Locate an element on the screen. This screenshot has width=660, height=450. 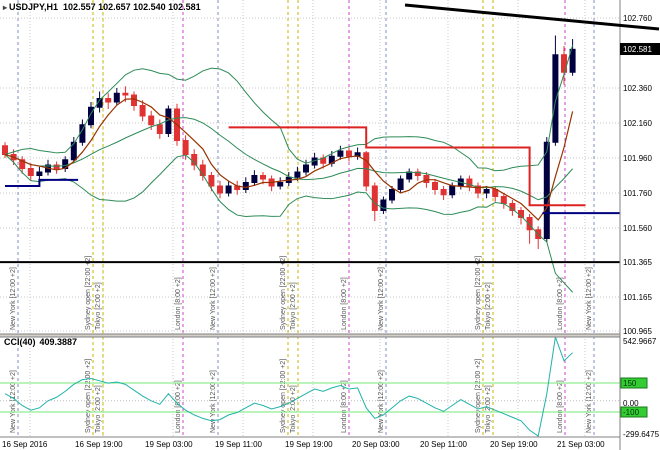
current-price-badge is located at coordinates (640, 49).